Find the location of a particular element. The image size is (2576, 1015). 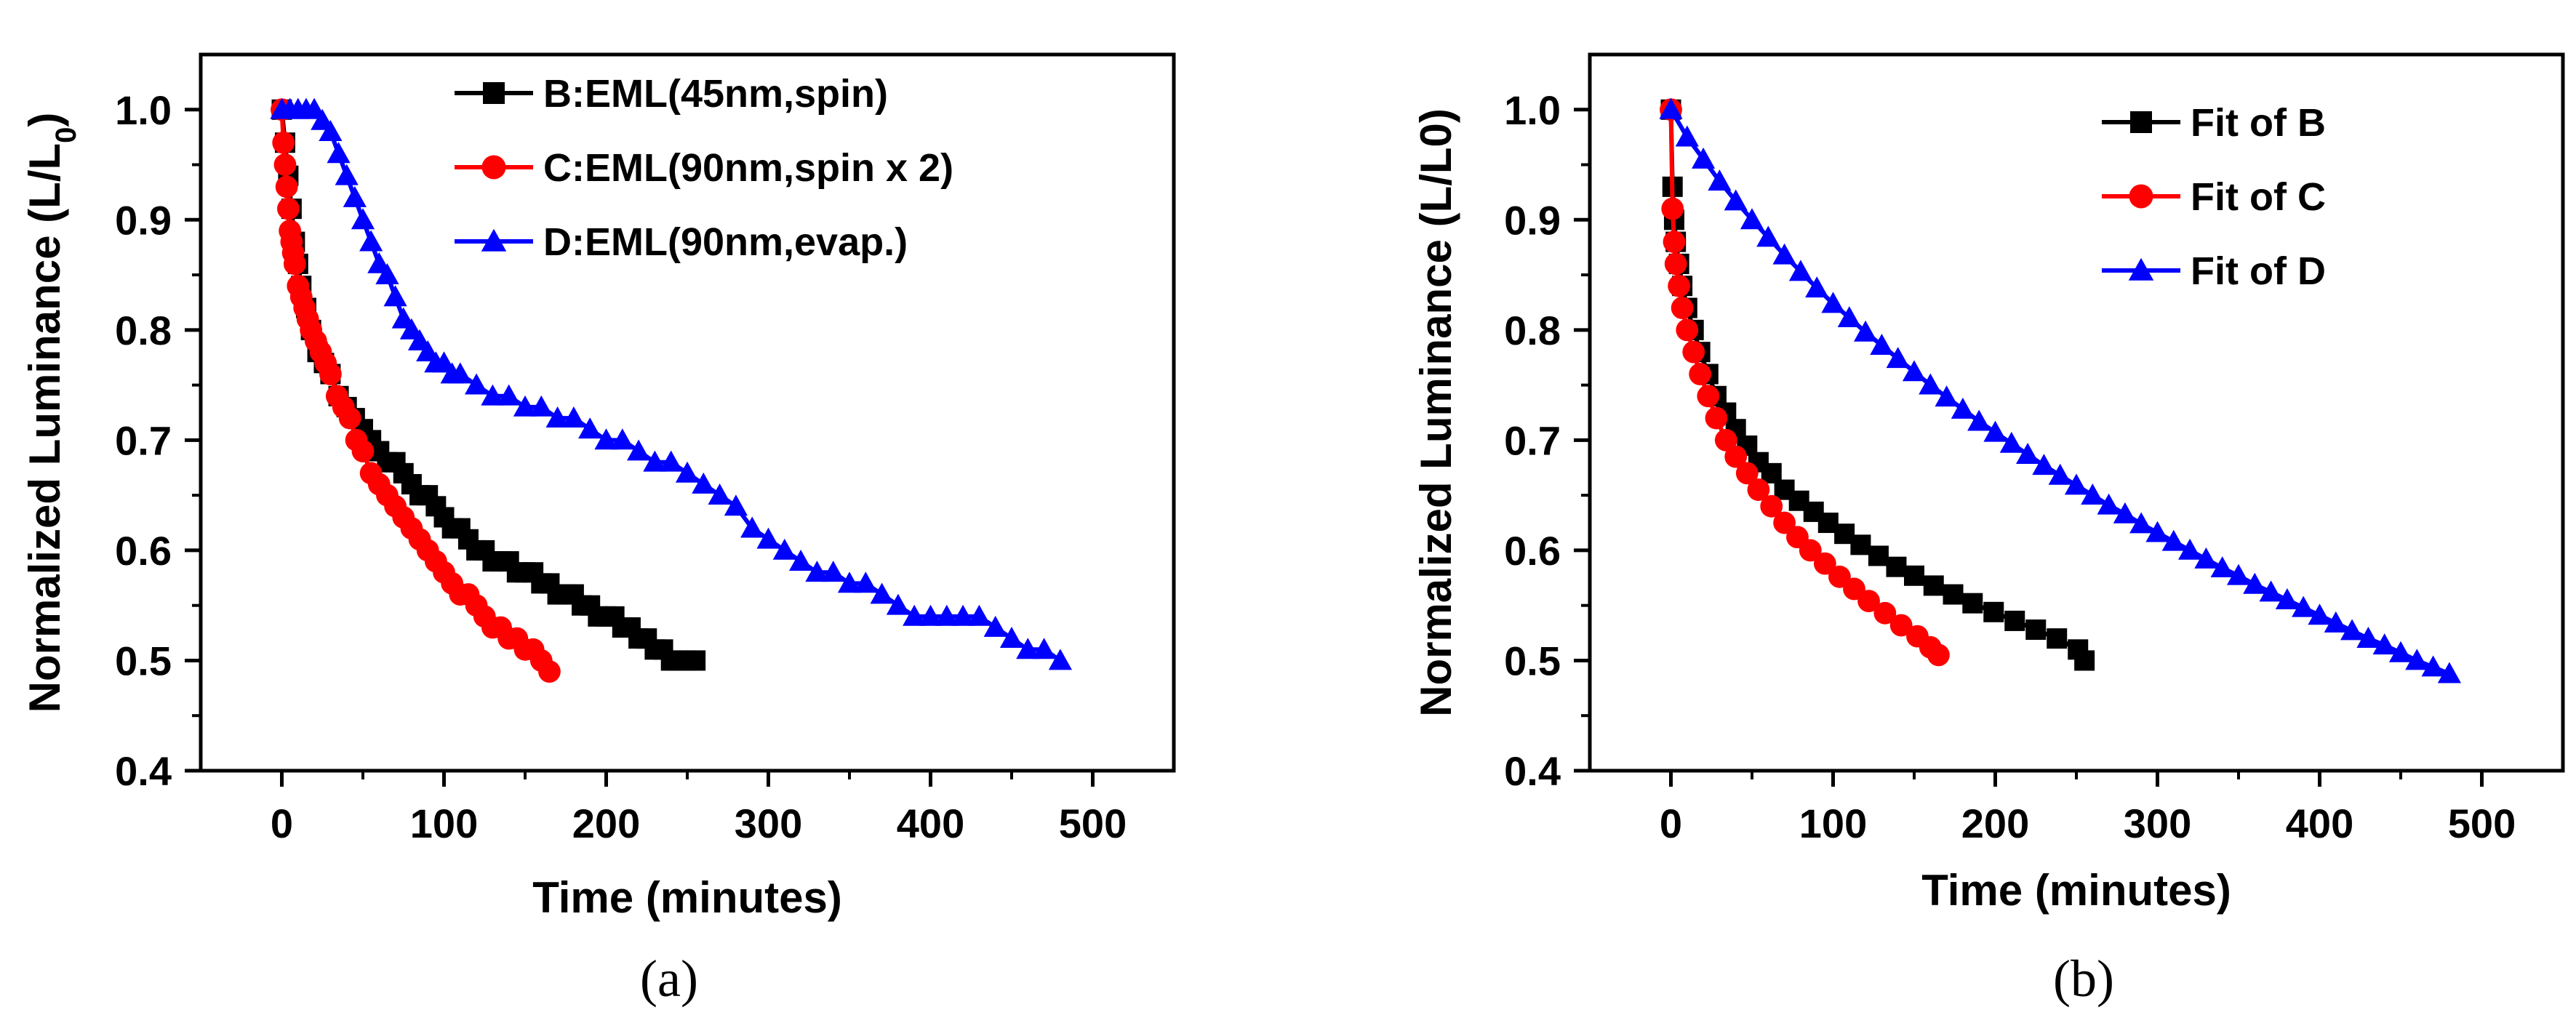

x-tick-label: 500 is located at coordinates (2482, 824).